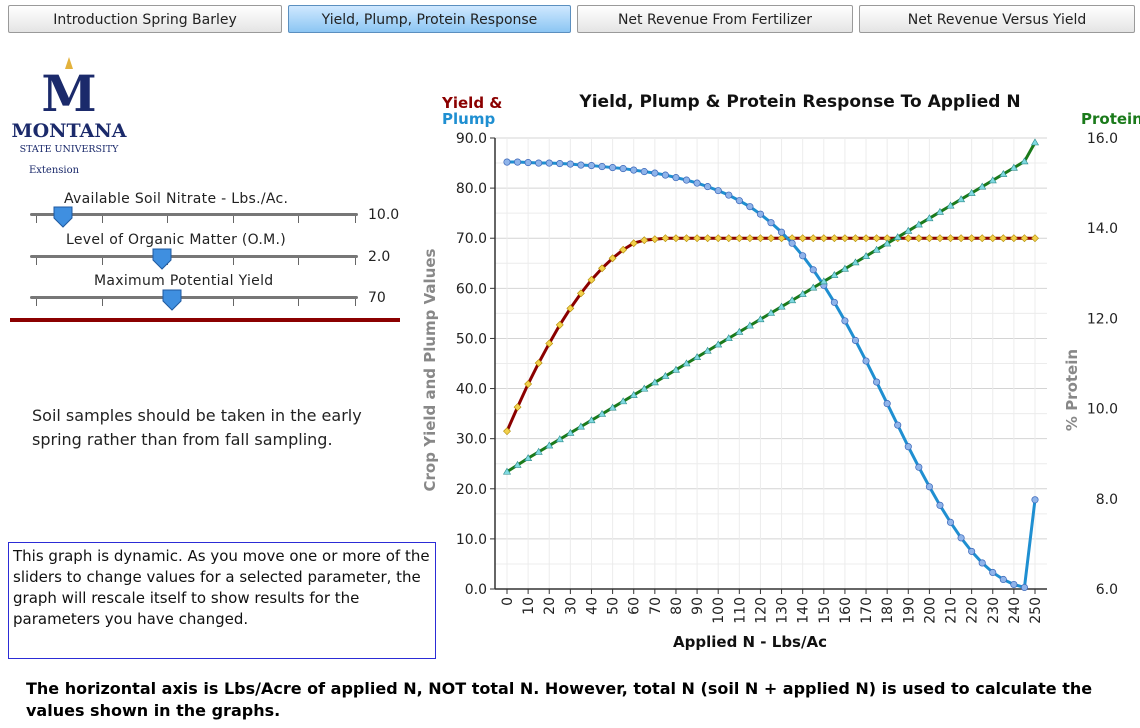 The height and width of the screenshot is (728, 1140). Describe the element at coordinates (70, 149) in the screenshot. I see `logo-sub: STATE UNIVERSITY` at that location.